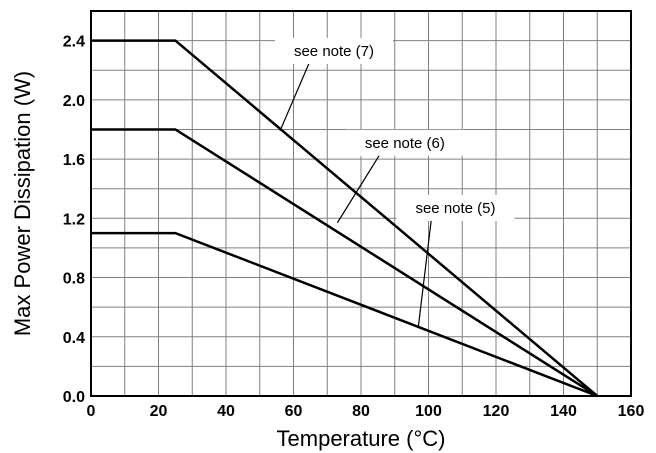 Image resolution: width=656 pixels, height=453 pixels. Describe the element at coordinates (631, 411) in the screenshot. I see `x-tick-label: 160` at that location.